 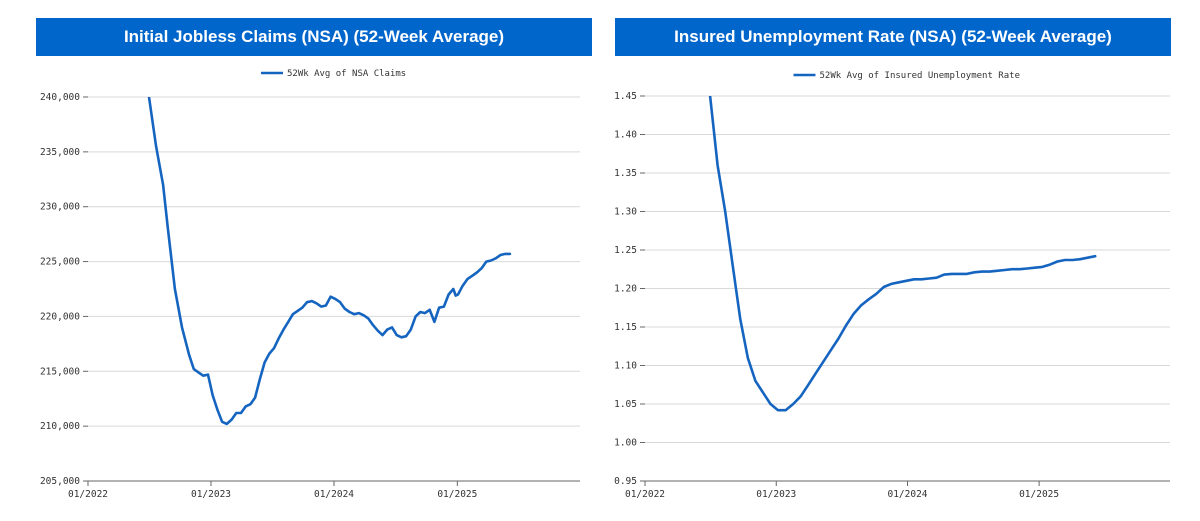 I want to click on y-tick-label: 215,000, so click(x=60, y=371).